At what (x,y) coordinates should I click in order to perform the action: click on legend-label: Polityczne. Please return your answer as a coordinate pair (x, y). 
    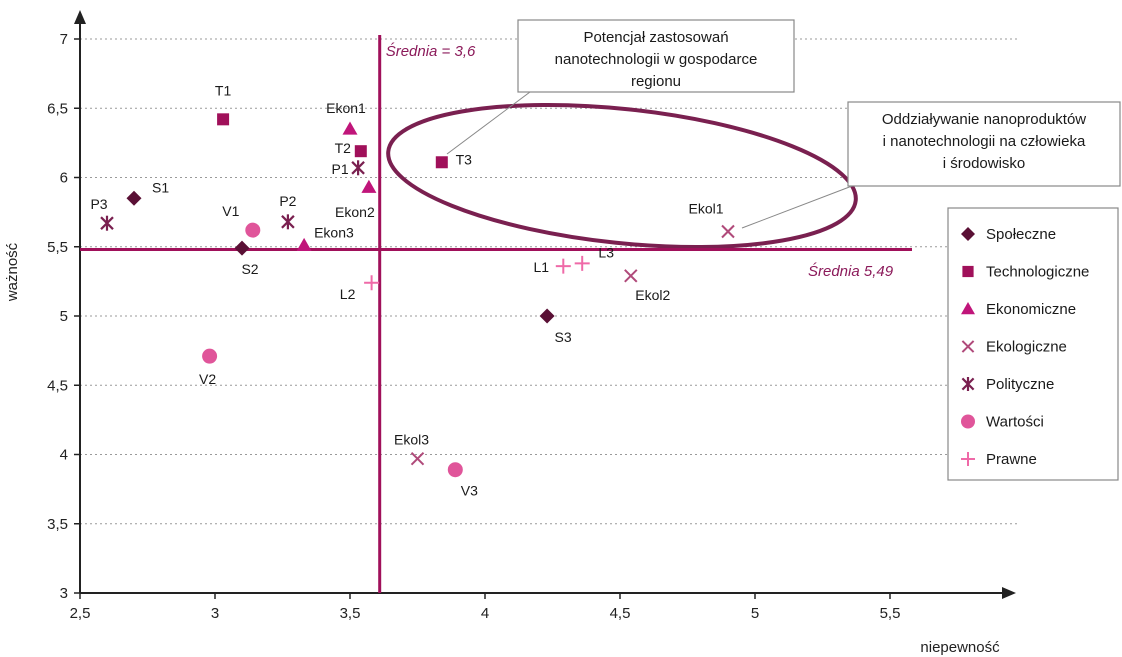
    Looking at the image, I should click on (1020, 384).